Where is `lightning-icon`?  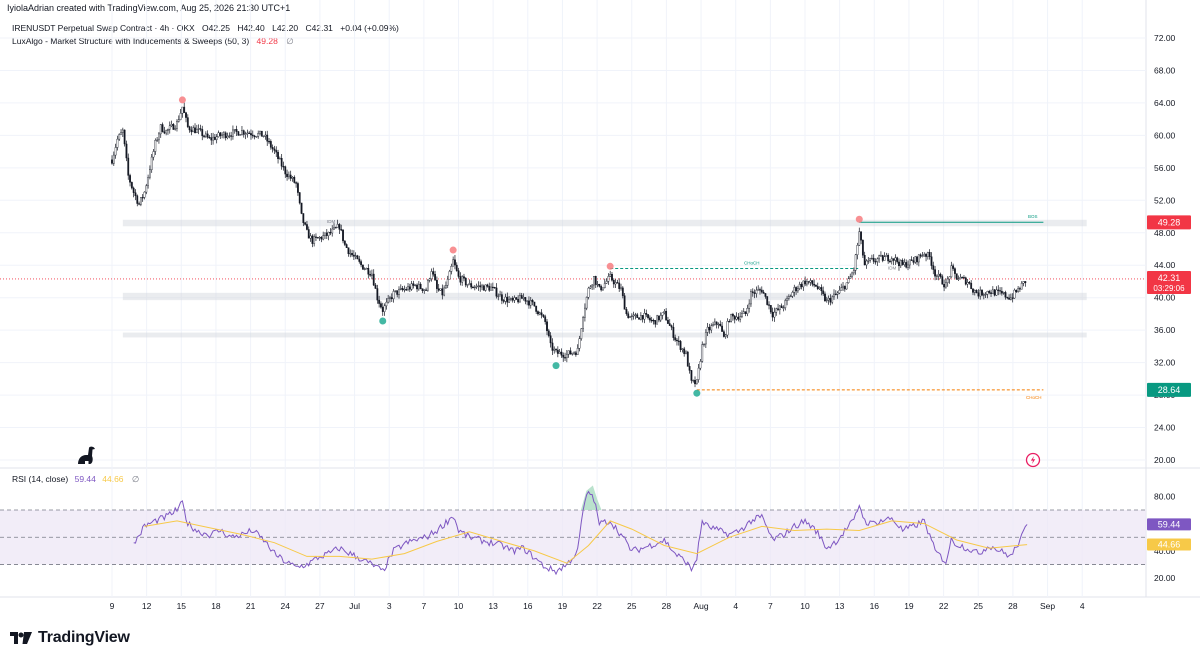
lightning-icon is located at coordinates (1033, 460).